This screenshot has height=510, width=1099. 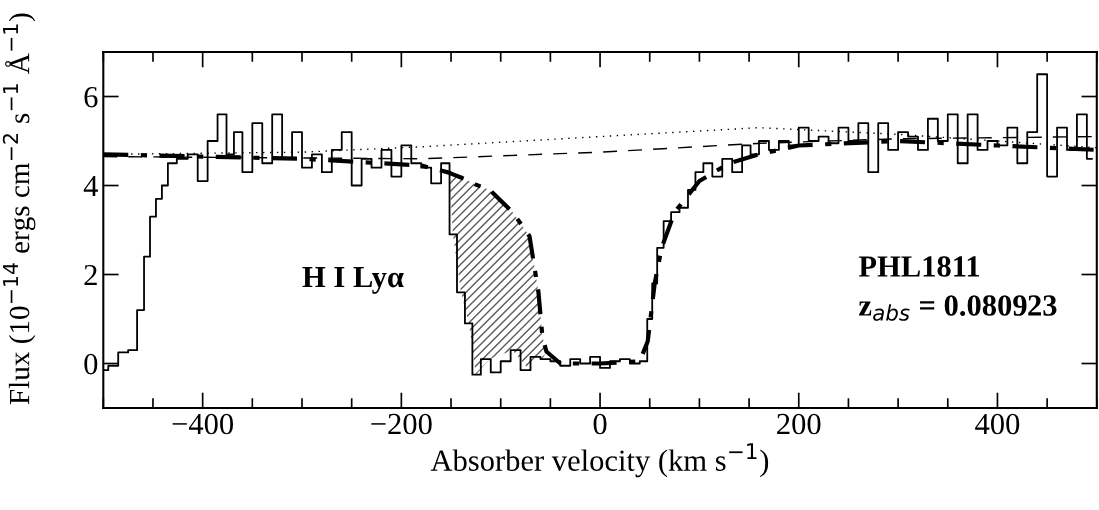 I want to click on y-tick-label: 0, so click(x=91, y=364).